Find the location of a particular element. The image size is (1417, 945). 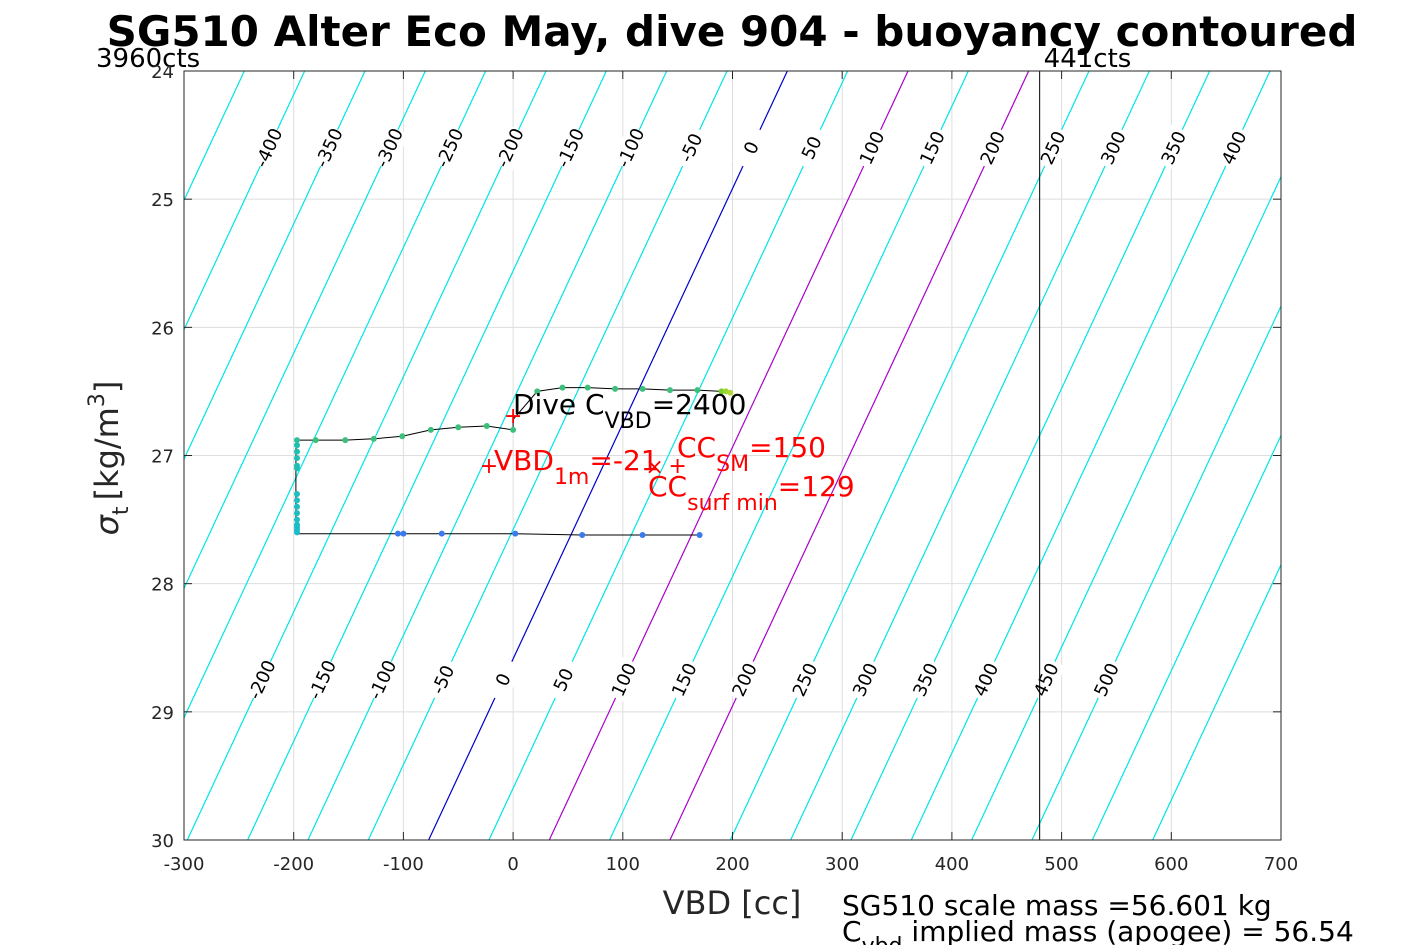

x-tick-label: 700 is located at coordinates (1281, 864).